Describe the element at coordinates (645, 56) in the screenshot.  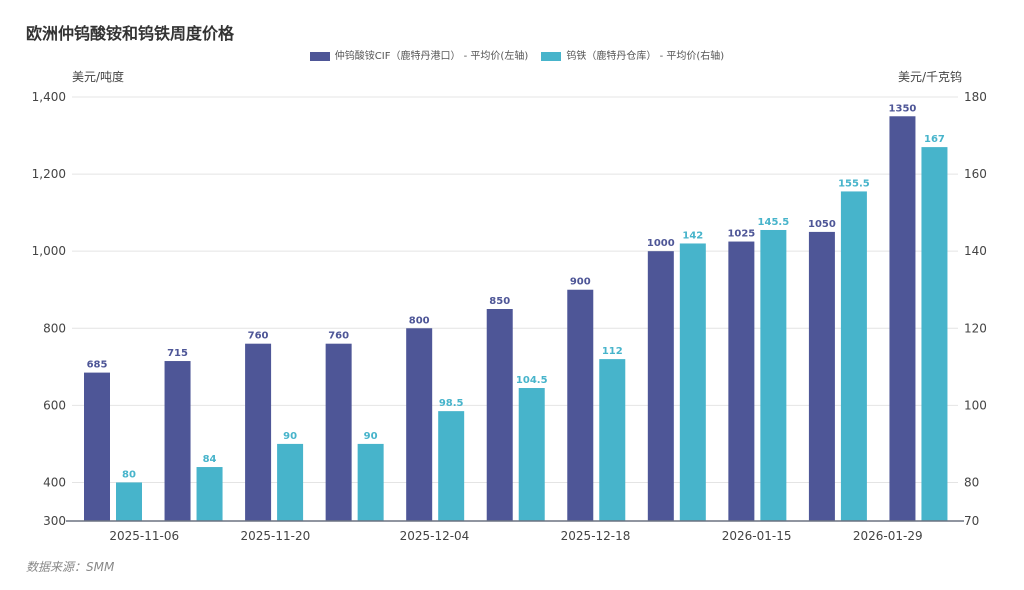
I see `legend-label-fw: 钨铁（鹿特丹仓库） - 平均价(右轴)` at that location.